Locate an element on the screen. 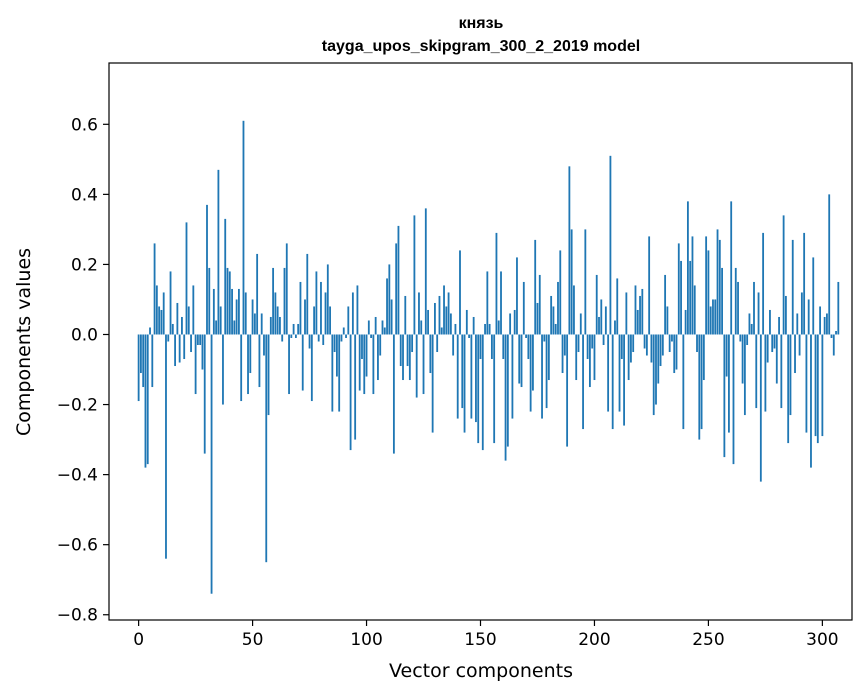 The width and height of the screenshot is (867, 696). x-tick-label: 250 is located at coordinates (708, 640).